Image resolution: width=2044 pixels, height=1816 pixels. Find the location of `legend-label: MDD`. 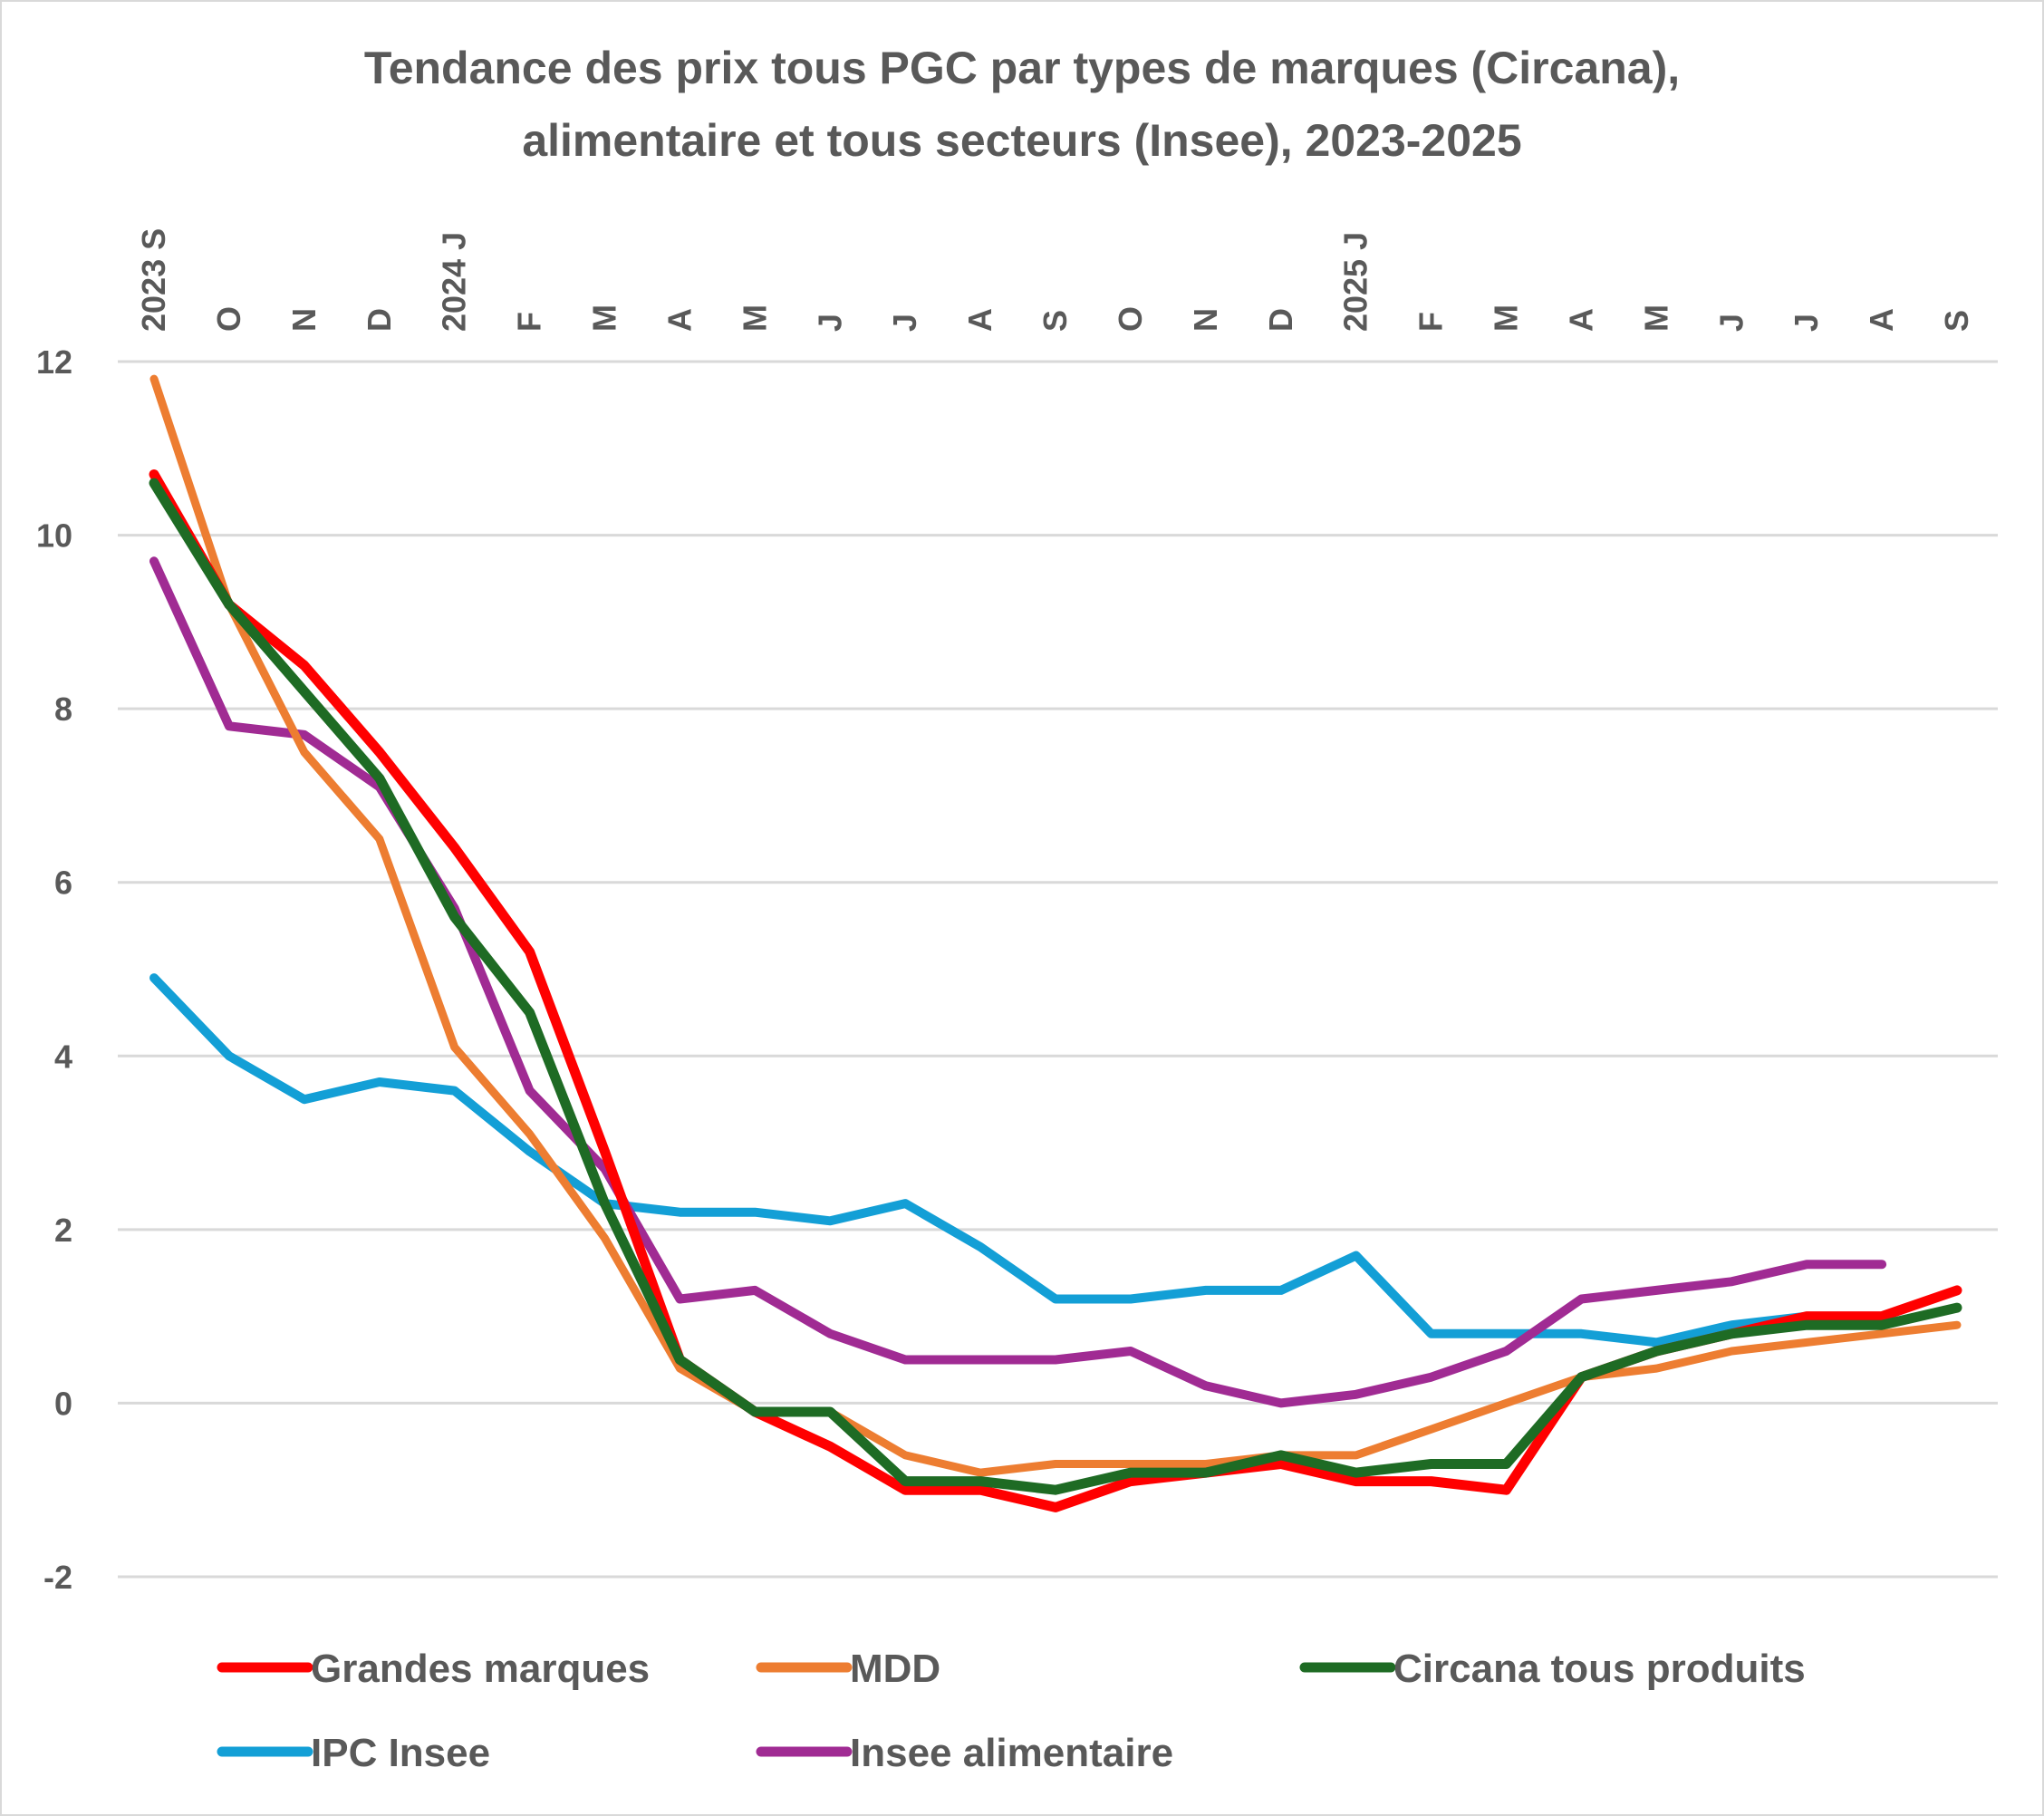

legend-label: MDD is located at coordinates (895, 1669).